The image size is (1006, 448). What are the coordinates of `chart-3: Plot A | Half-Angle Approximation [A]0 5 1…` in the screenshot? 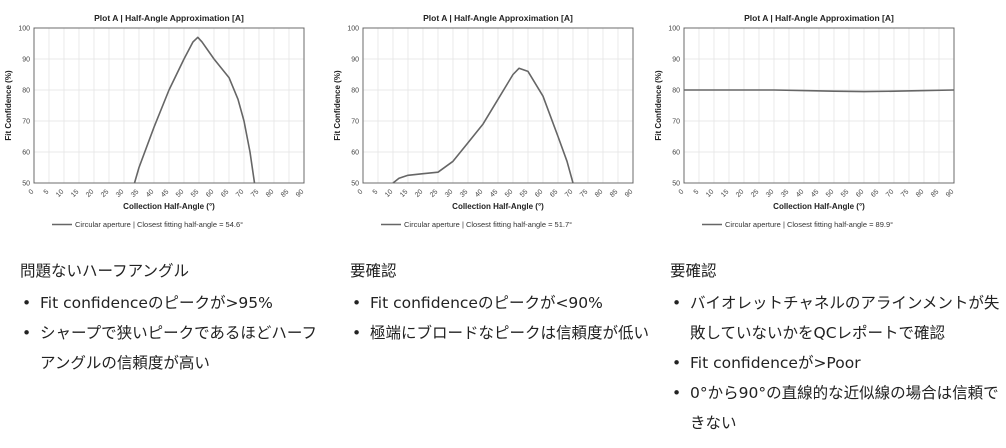 It's located at (805, 121).